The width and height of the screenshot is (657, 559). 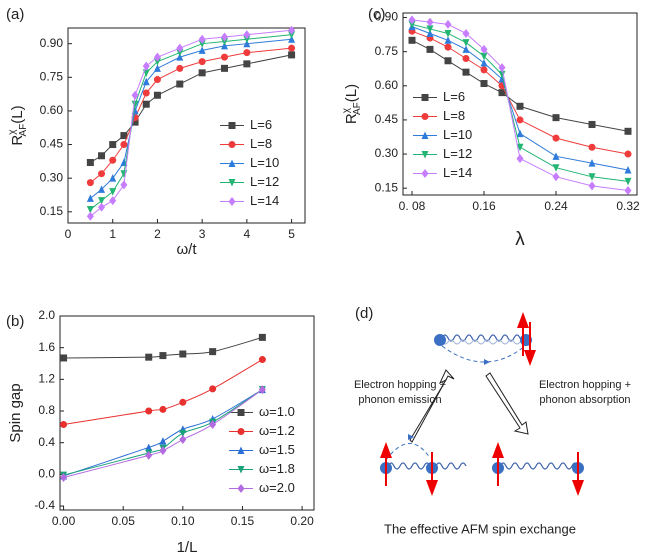 What do you see at coordinates (277, 411) in the screenshot?
I see `legend-label: ω=1.0` at bounding box center [277, 411].